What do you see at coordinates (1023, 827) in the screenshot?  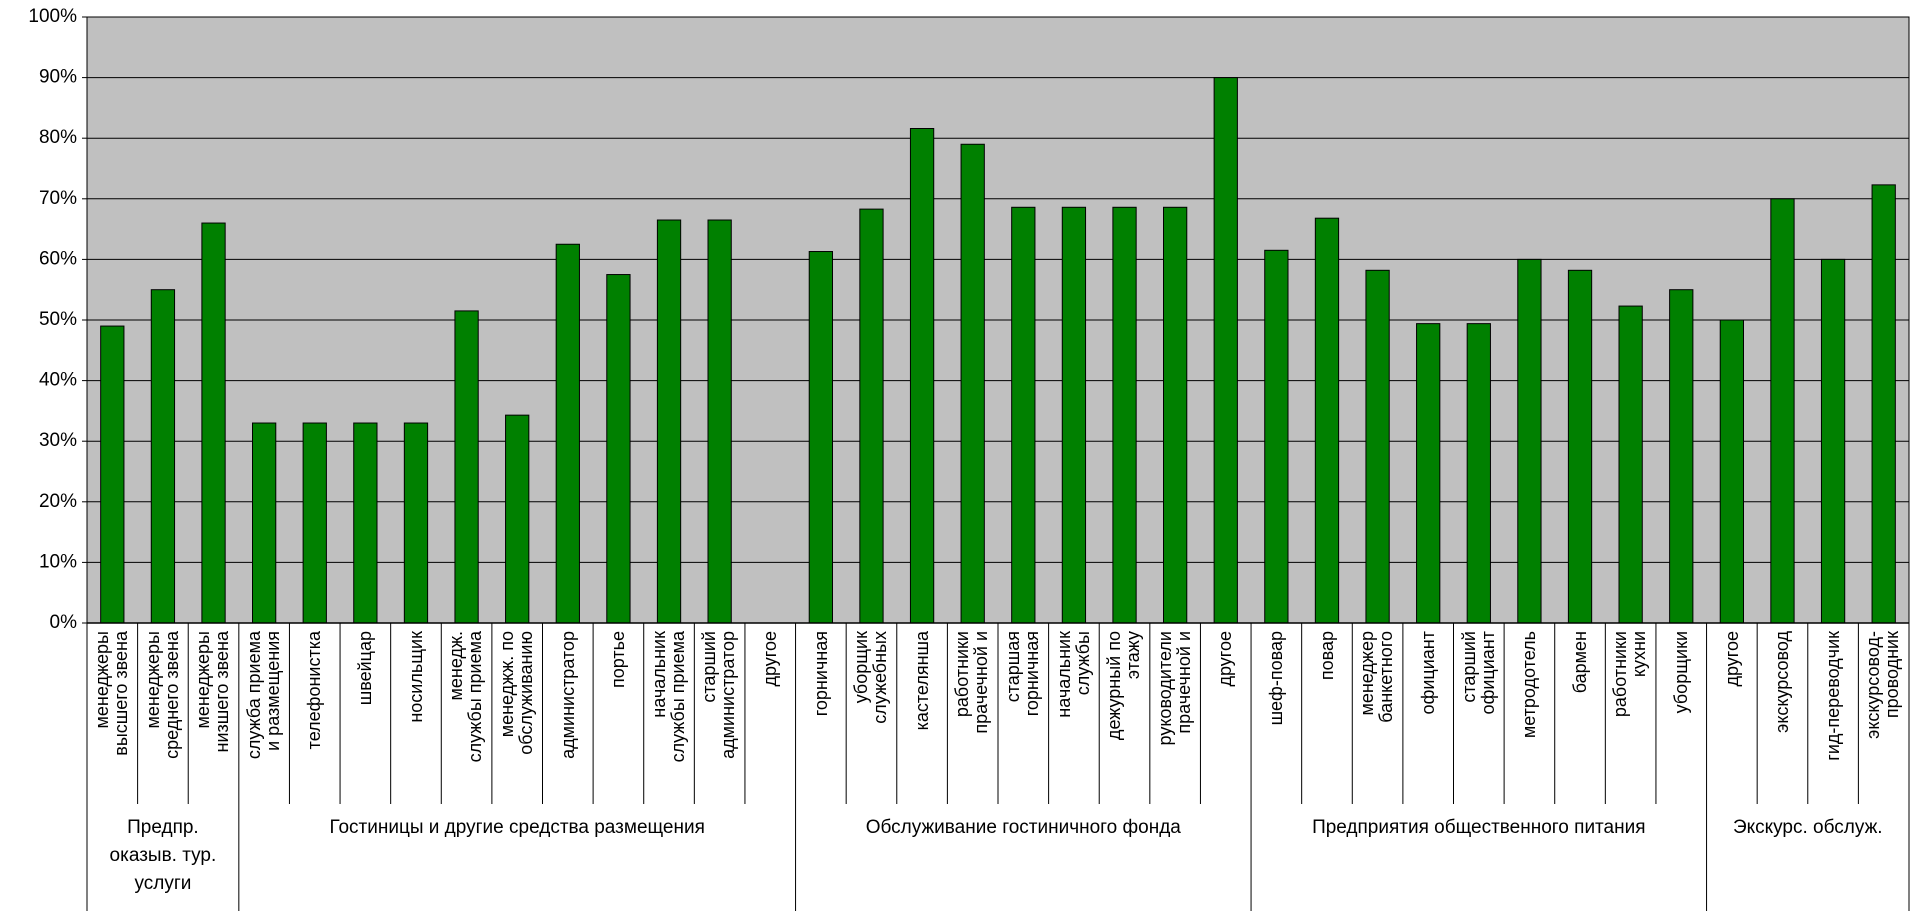 I see `group-label: Обслуживание гостиничного фонда` at bounding box center [1023, 827].